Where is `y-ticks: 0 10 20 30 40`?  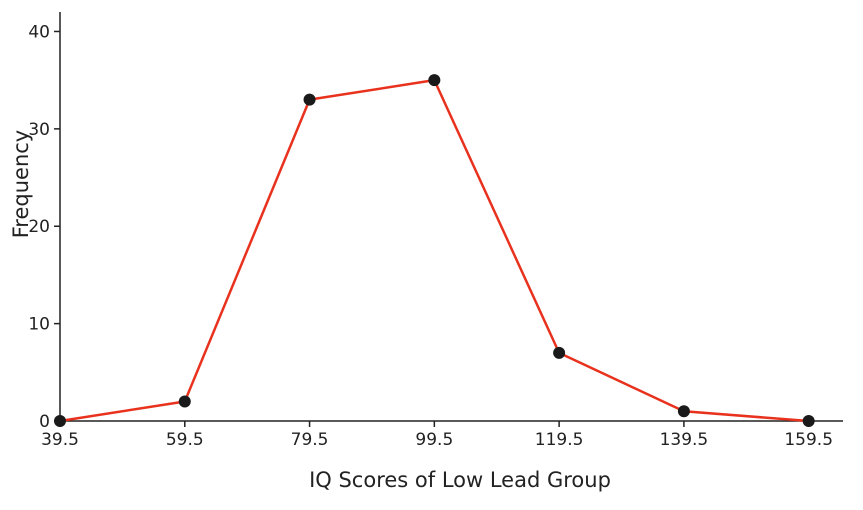 y-ticks: 0 10 20 30 40 is located at coordinates (44, 227).